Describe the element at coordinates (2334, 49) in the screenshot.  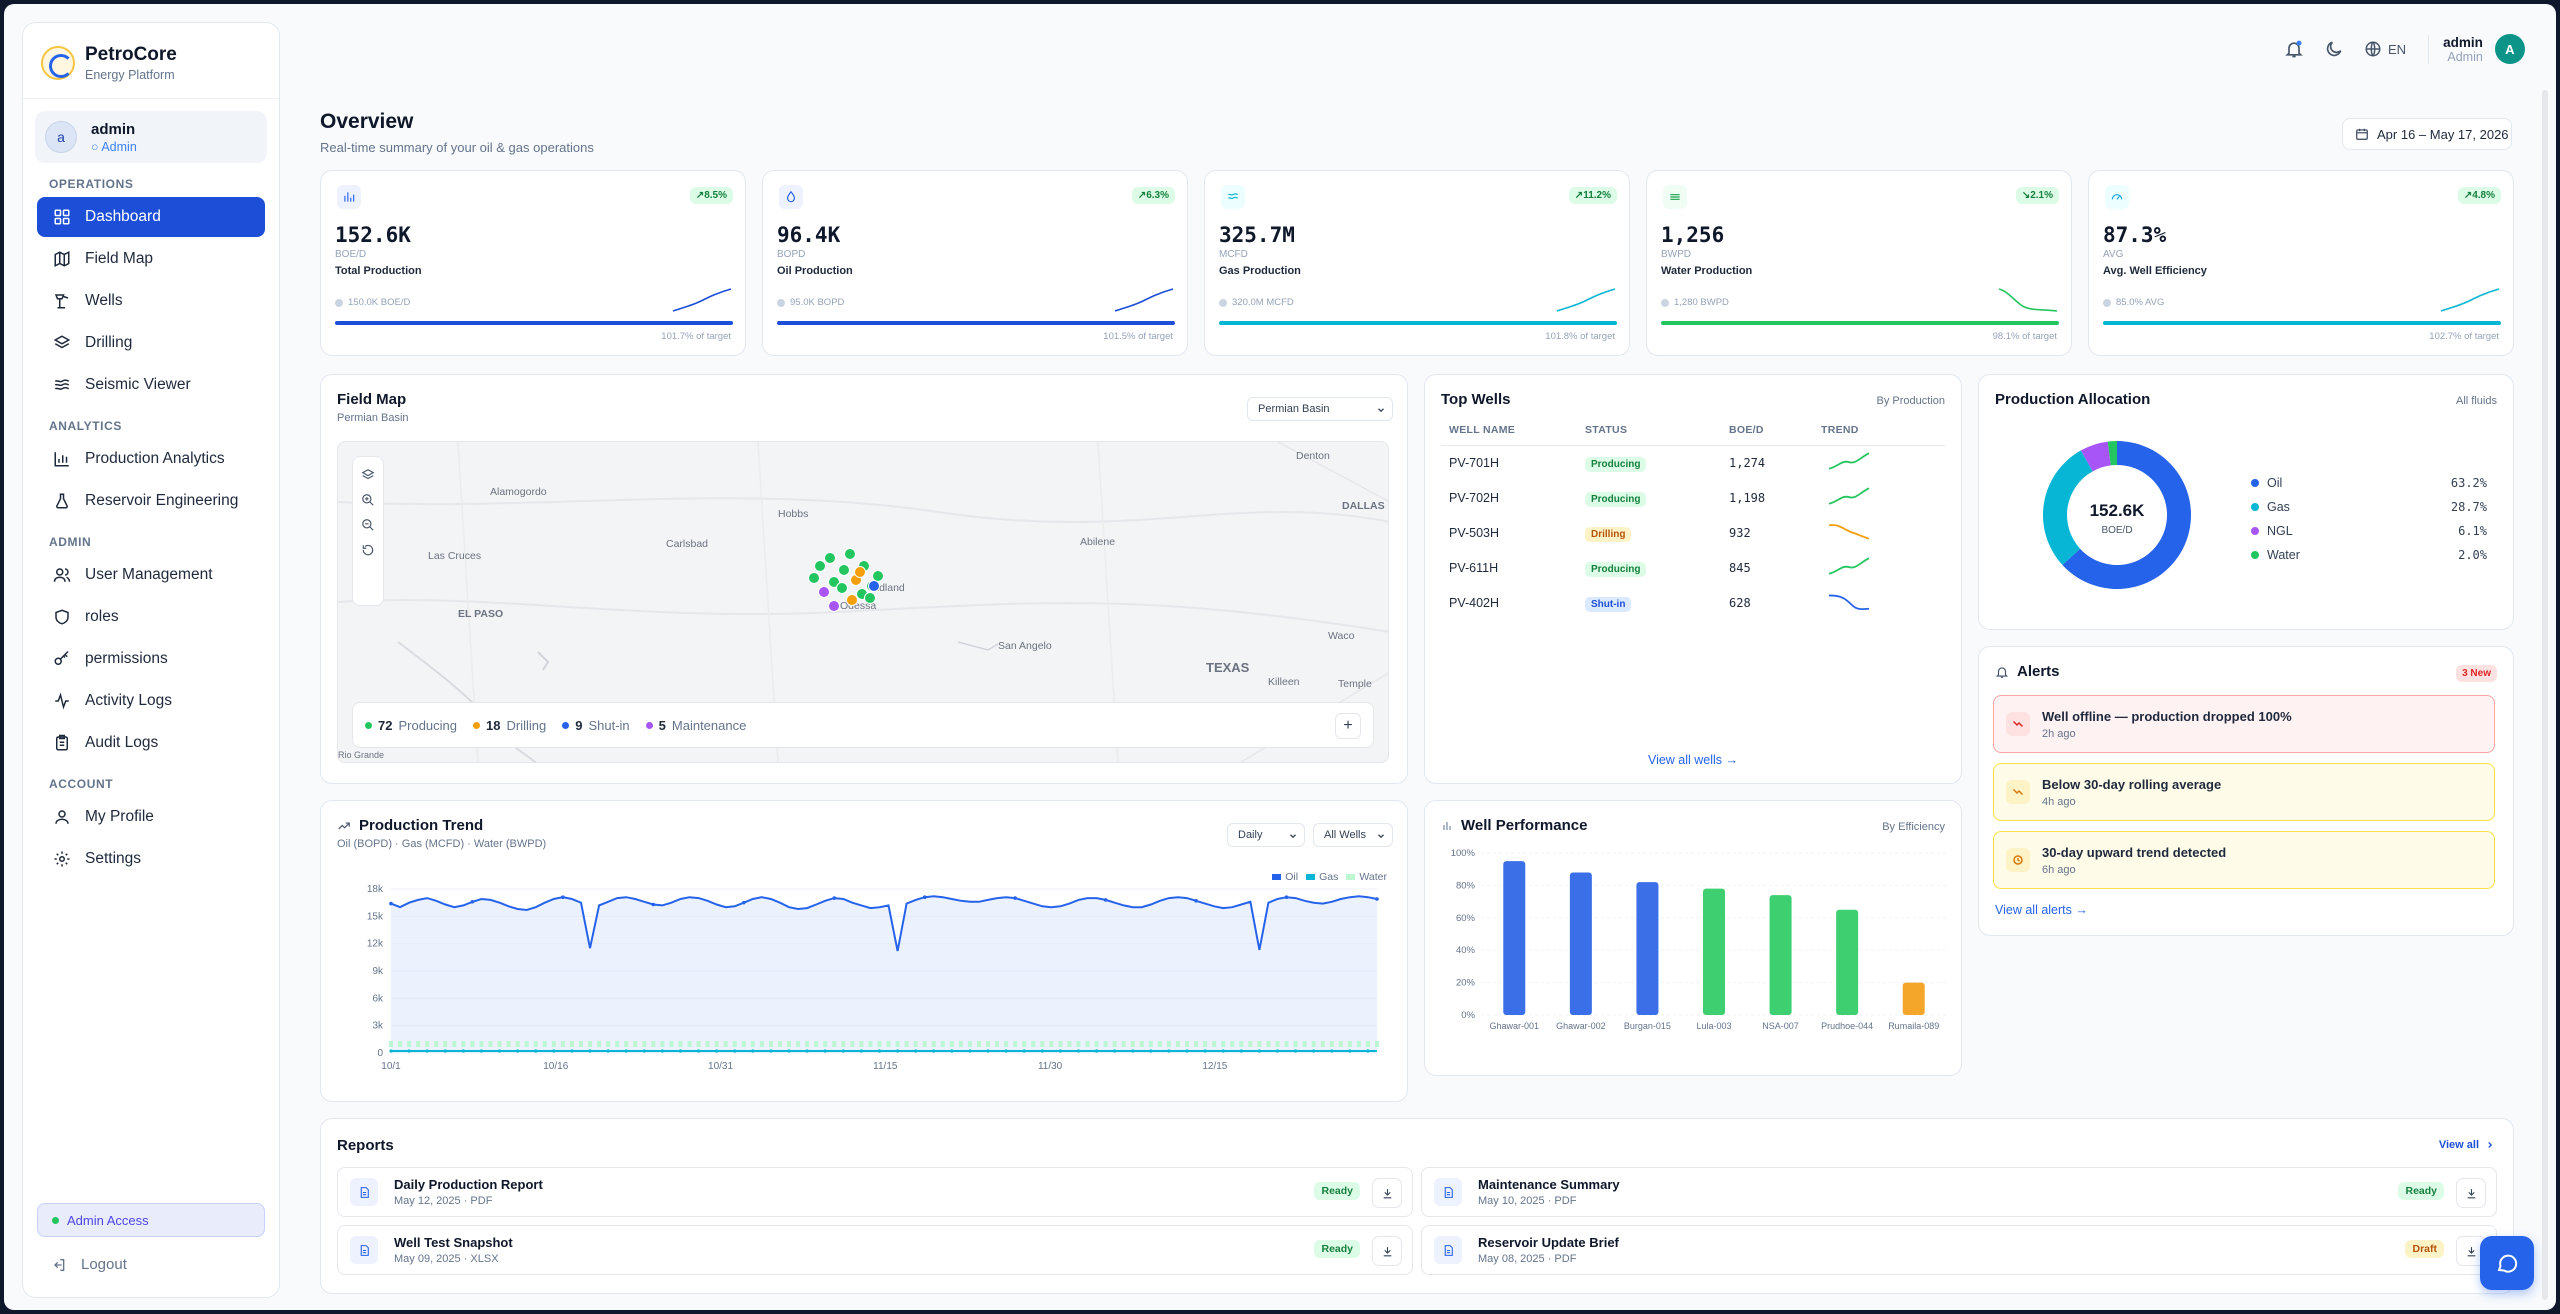
I see `moon-icon` at that location.